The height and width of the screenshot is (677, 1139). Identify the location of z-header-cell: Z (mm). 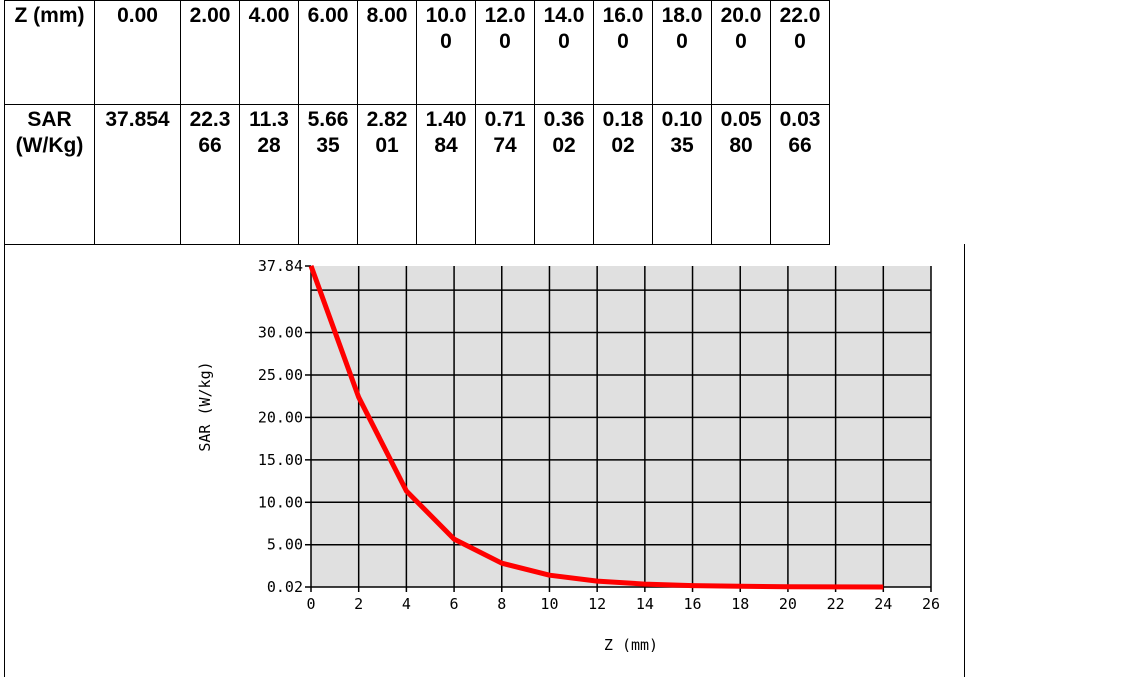
(49, 52).